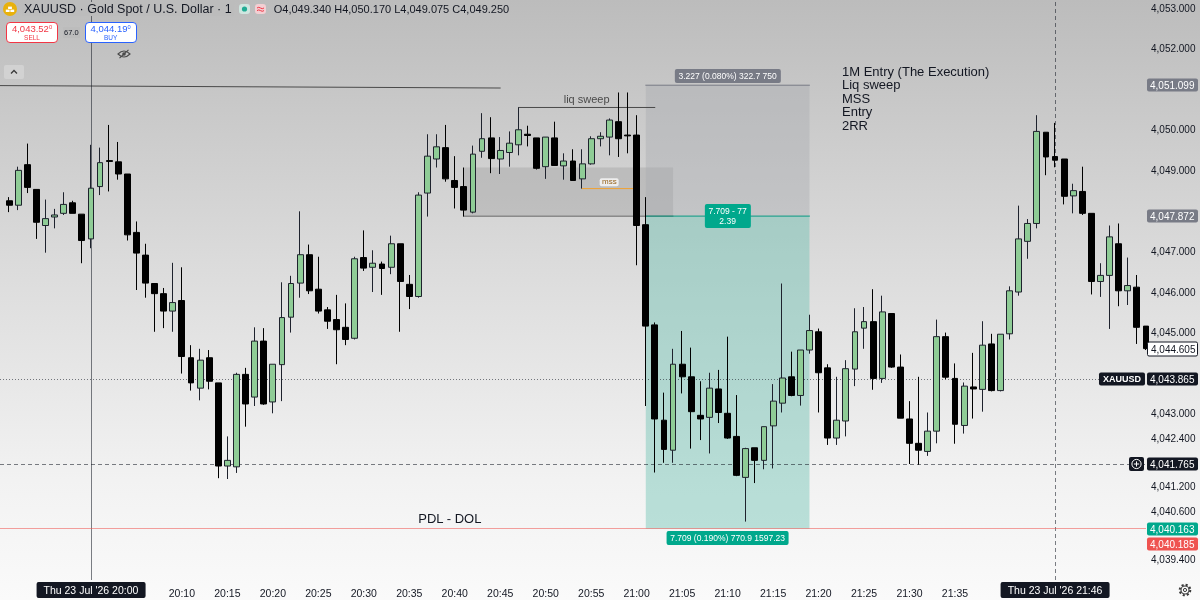  I want to click on y-tick-label: 4,045.000, so click(1173, 333).